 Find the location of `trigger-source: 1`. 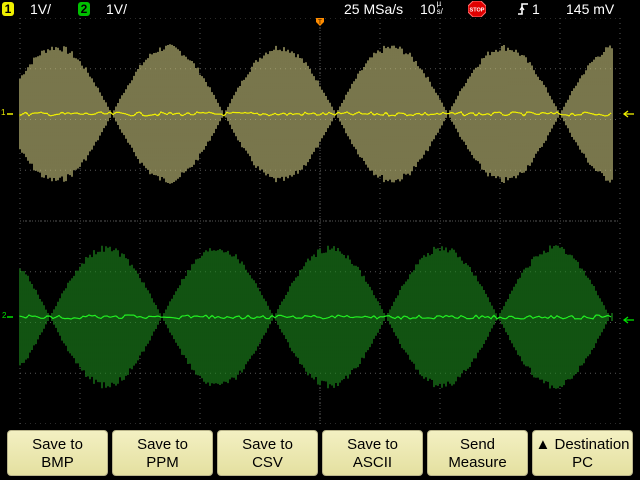

trigger-source: 1 is located at coordinates (536, 9).